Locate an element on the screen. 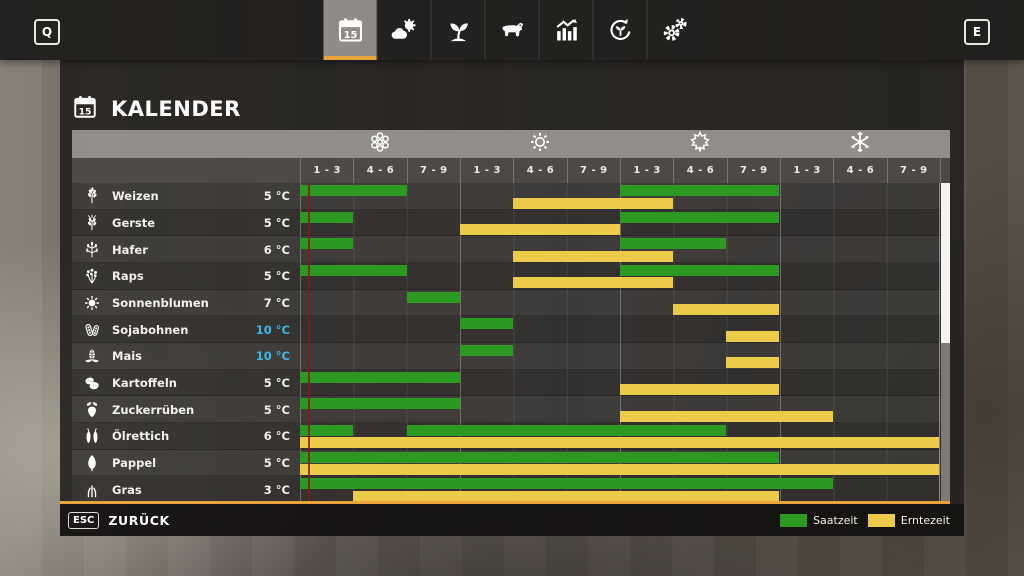 This screenshot has height=576, width=1024. legend-label: Erntezeit is located at coordinates (925, 520).